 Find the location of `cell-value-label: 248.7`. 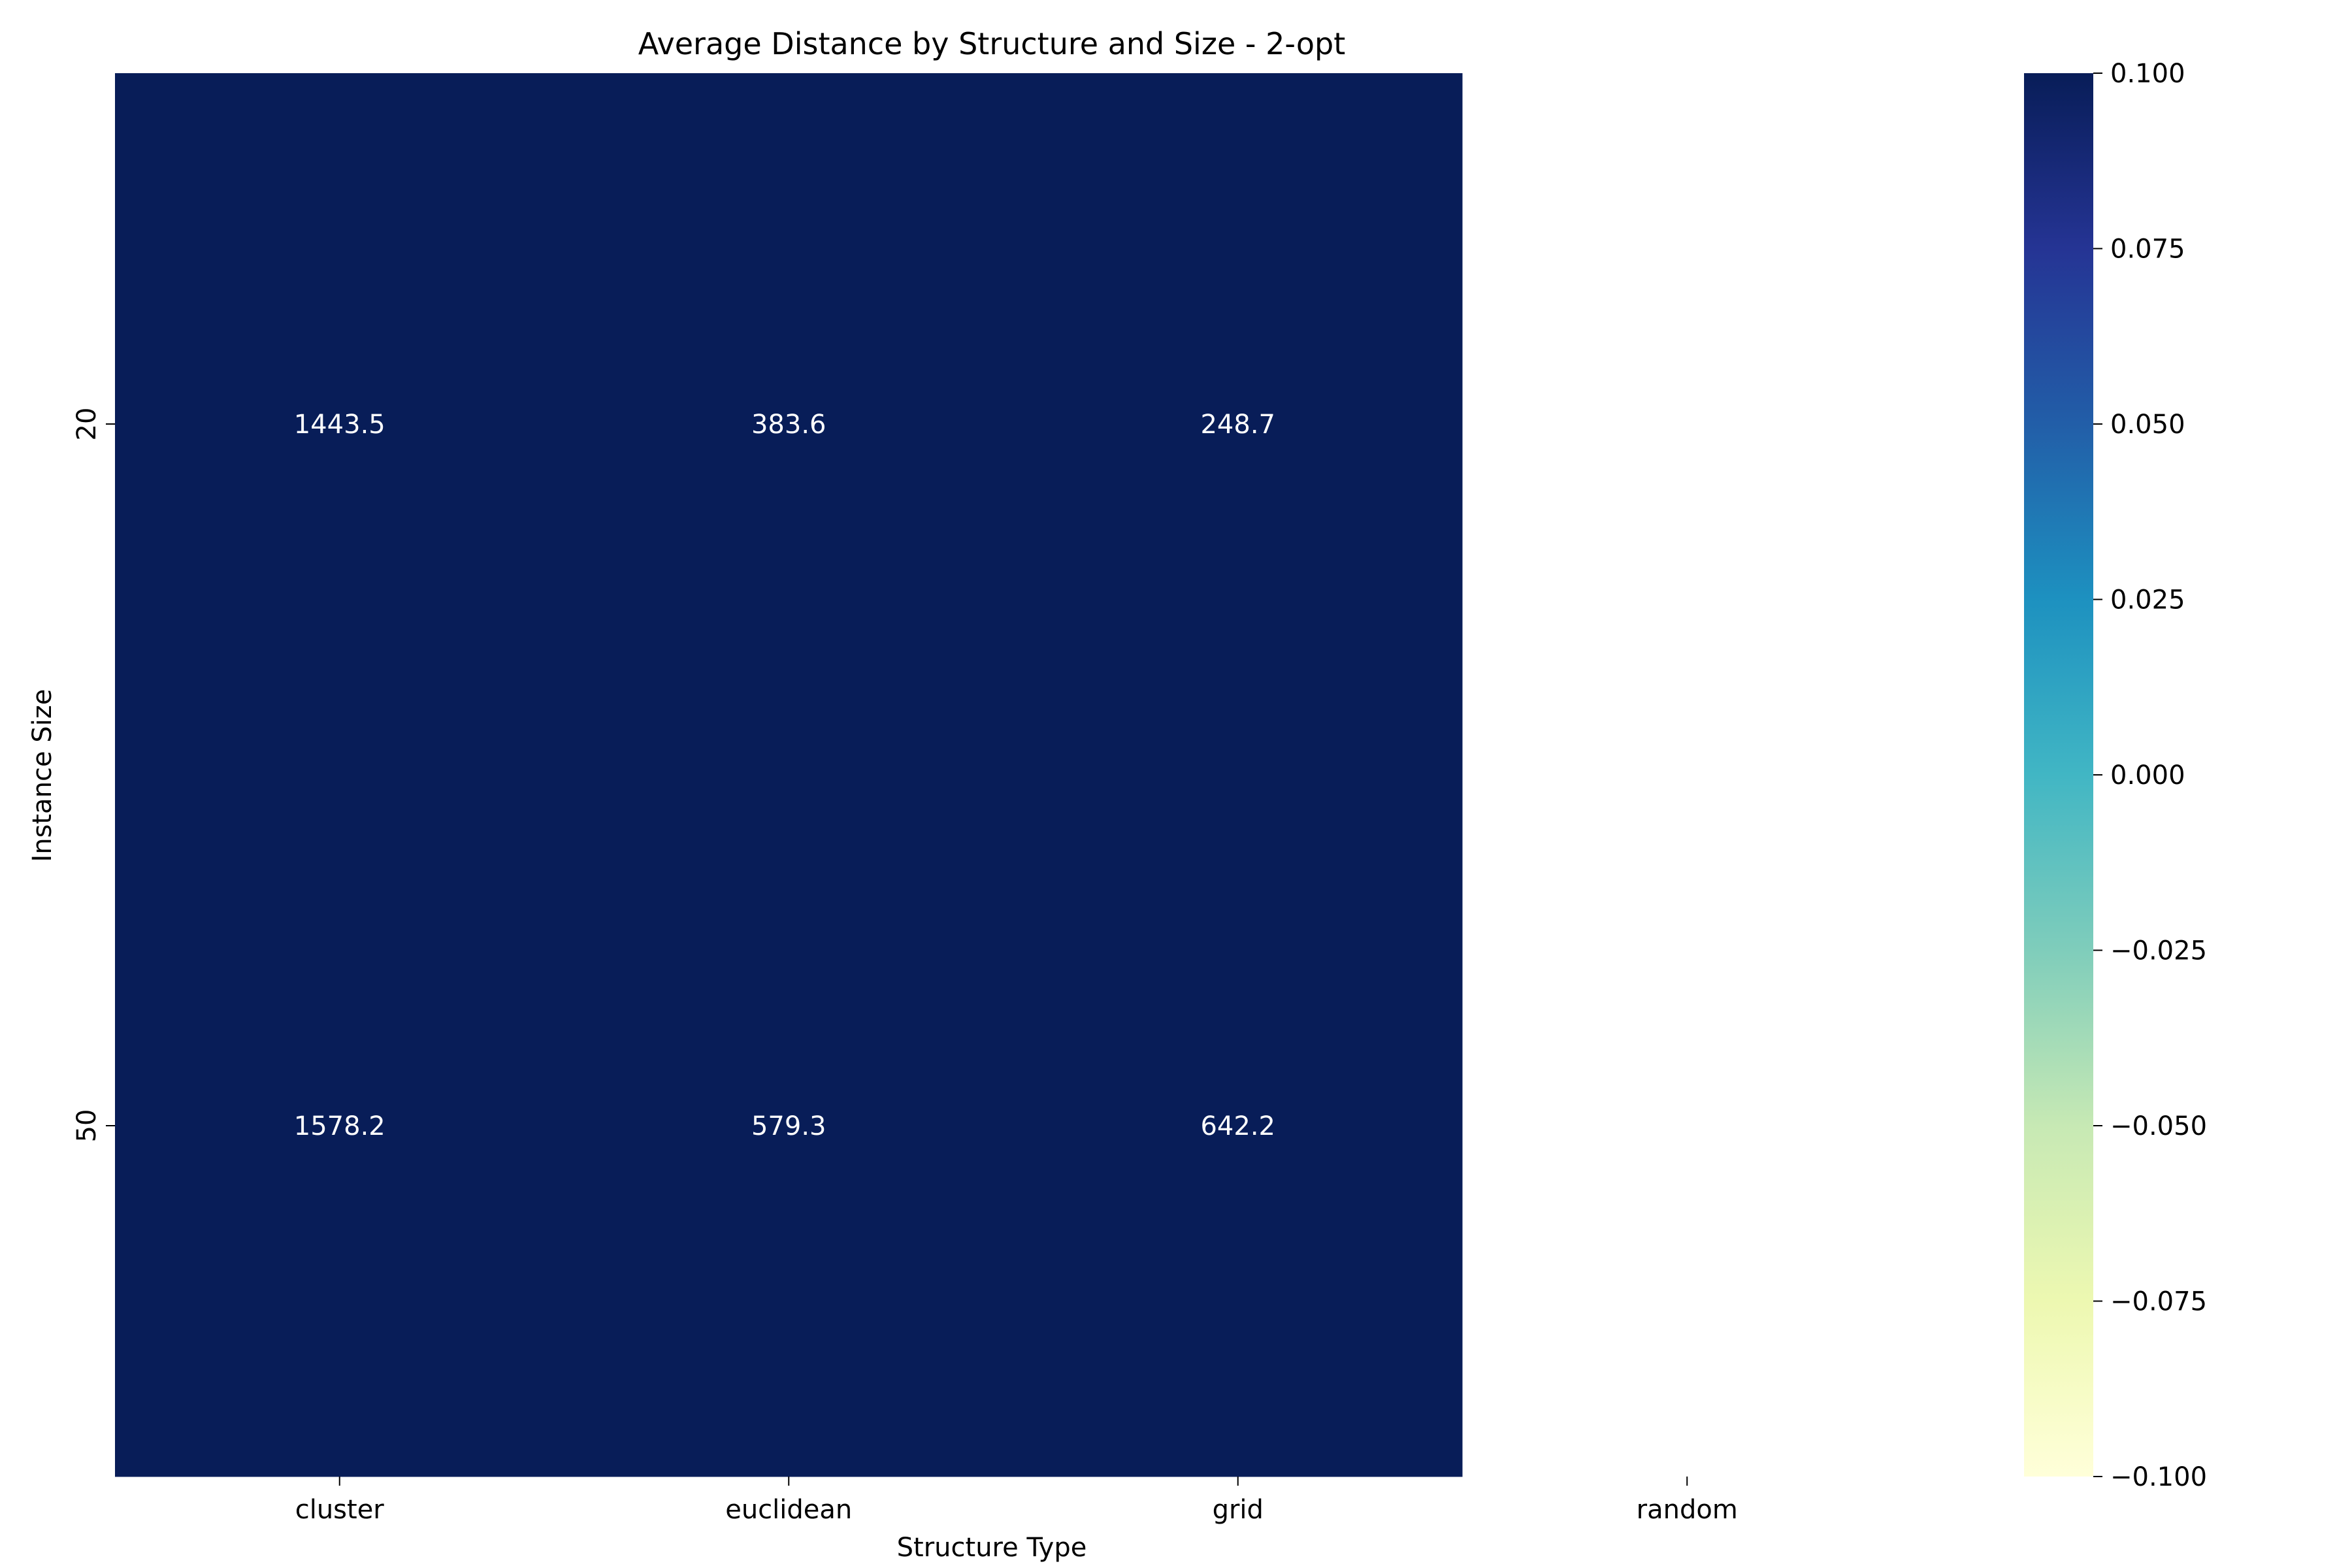

cell-value-label: 248.7 is located at coordinates (1237, 425).